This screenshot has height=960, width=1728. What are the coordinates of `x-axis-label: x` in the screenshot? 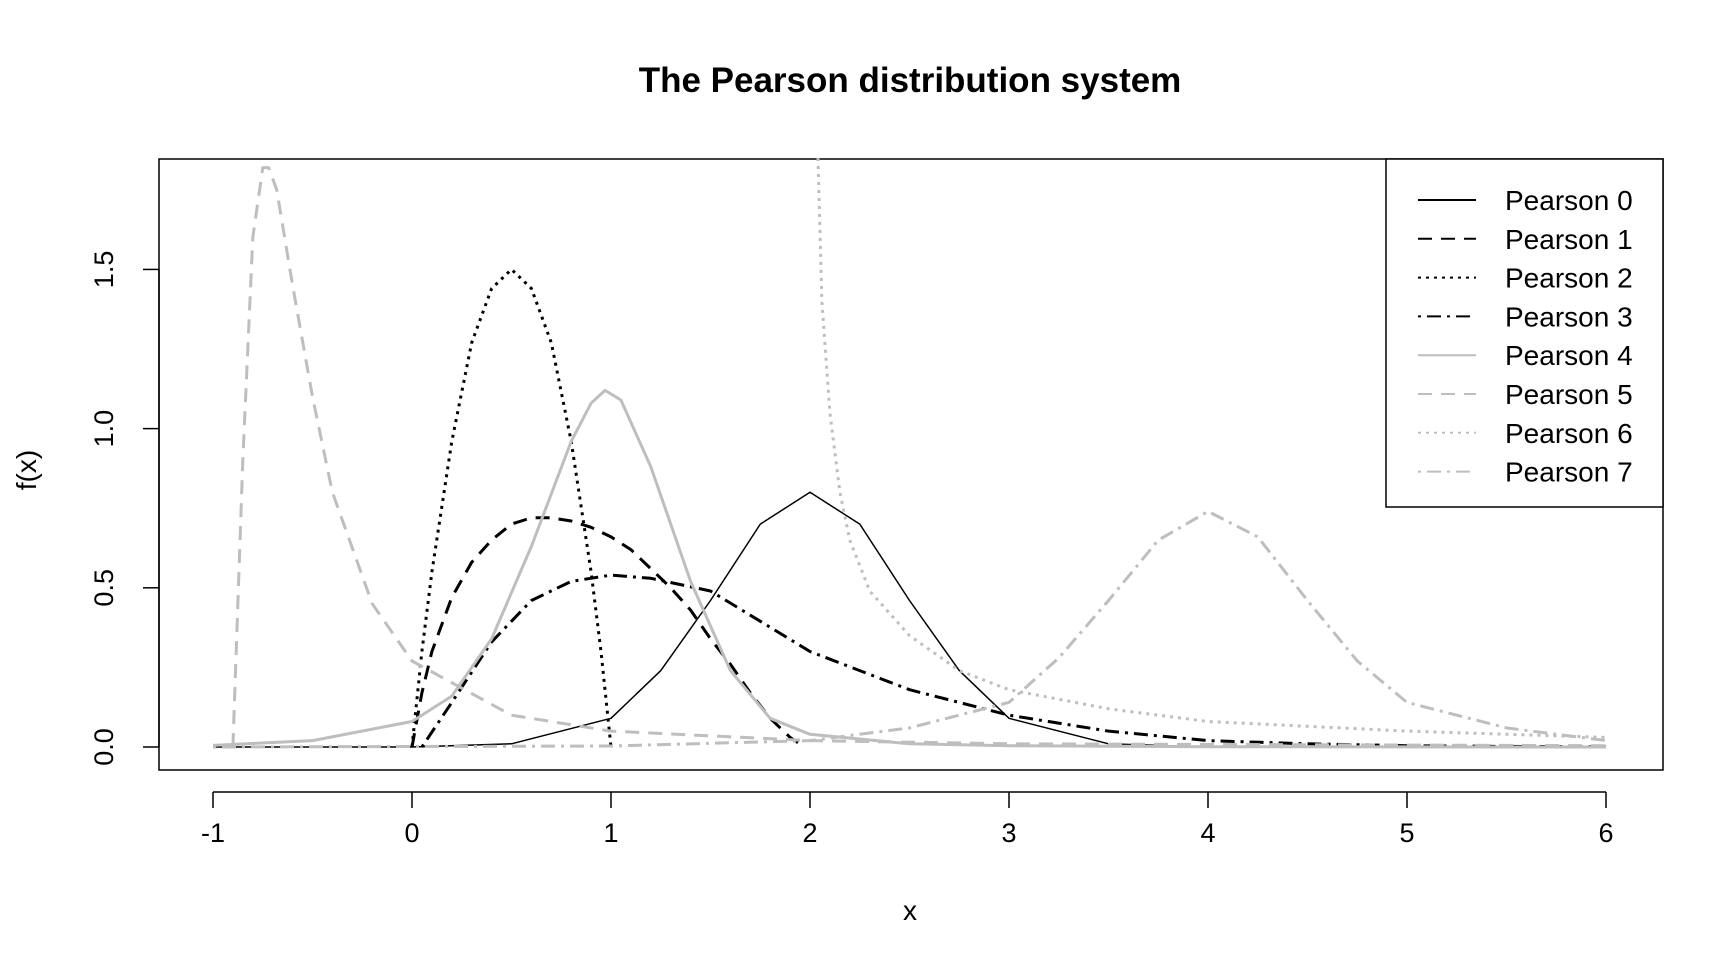 It's located at (910, 910).